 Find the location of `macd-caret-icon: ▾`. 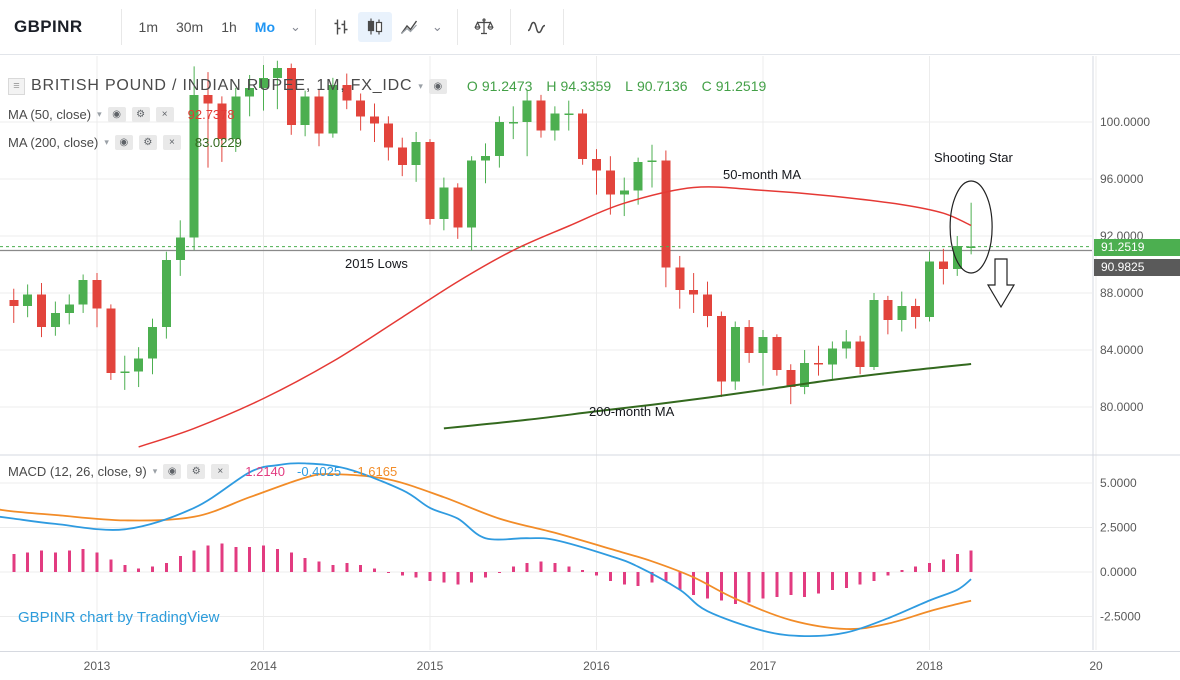

macd-caret-icon: ▾ is located at coordinates (155, 470).